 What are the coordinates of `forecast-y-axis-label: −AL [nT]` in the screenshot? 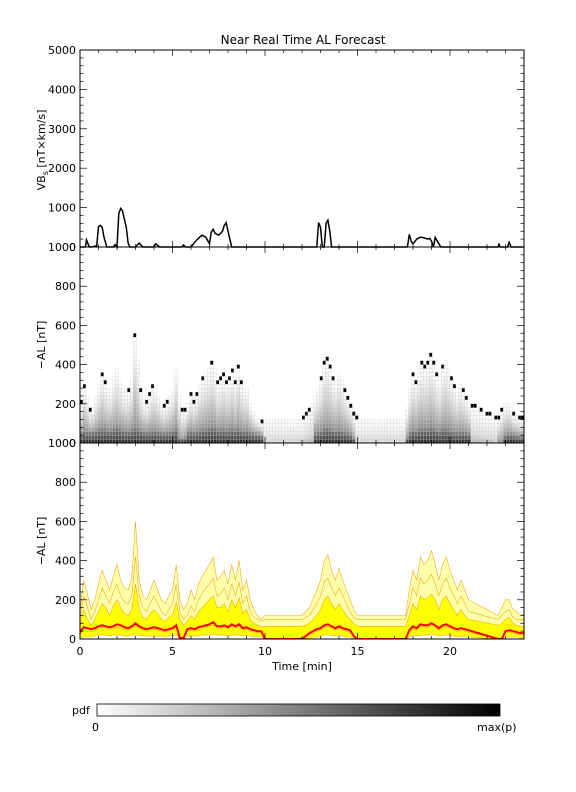 It's located at (41, 541).